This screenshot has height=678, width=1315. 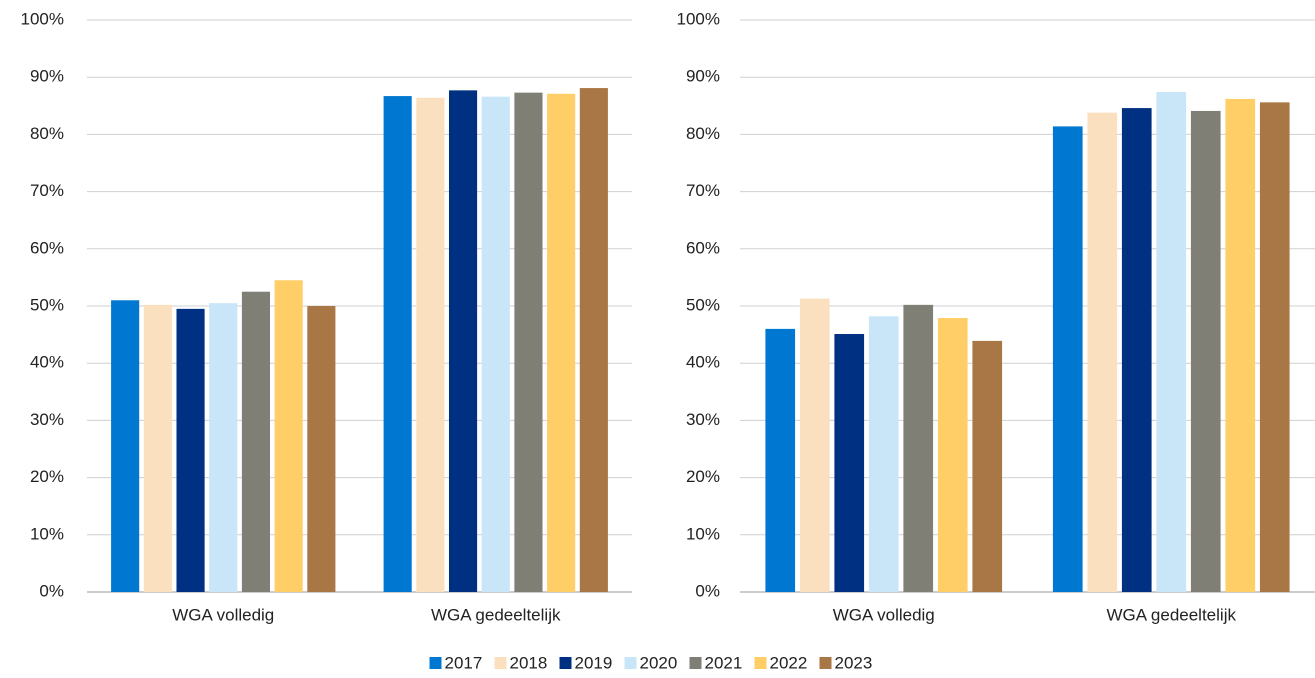 I want to click on legend-label: 2019, so click(x=594, y=662).